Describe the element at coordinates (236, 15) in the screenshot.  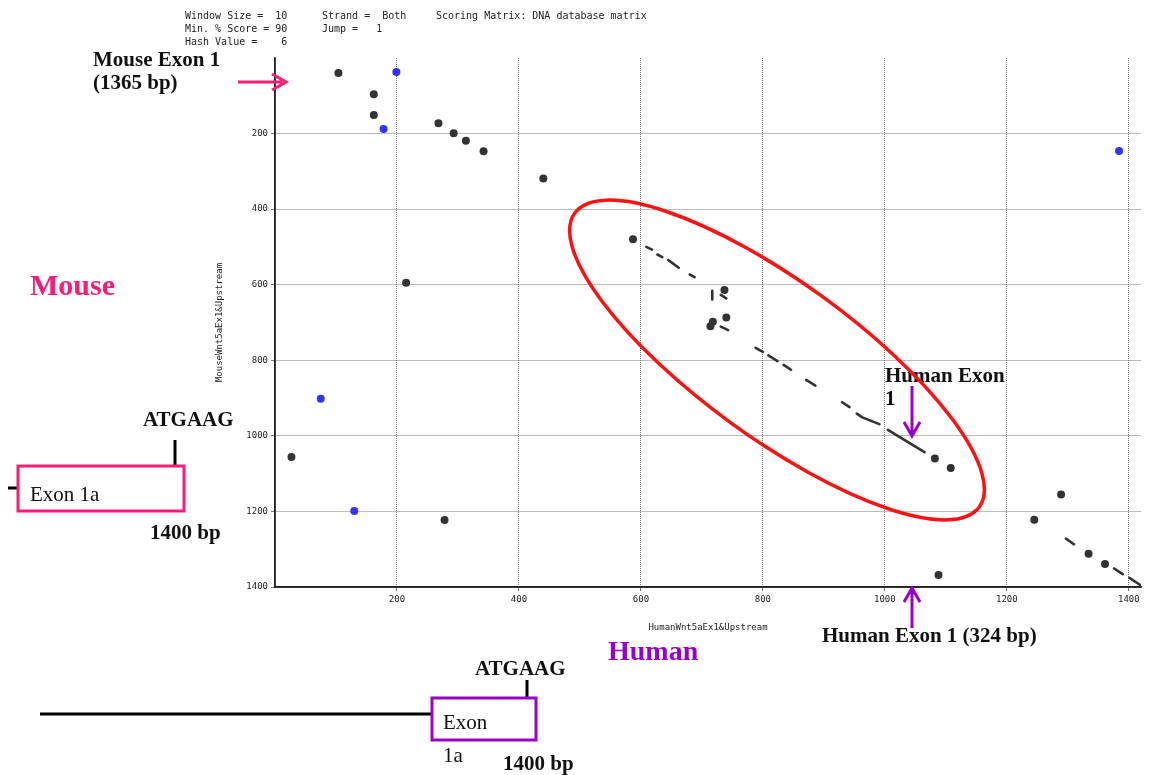
I see `text: Window Size = 10` at that location.